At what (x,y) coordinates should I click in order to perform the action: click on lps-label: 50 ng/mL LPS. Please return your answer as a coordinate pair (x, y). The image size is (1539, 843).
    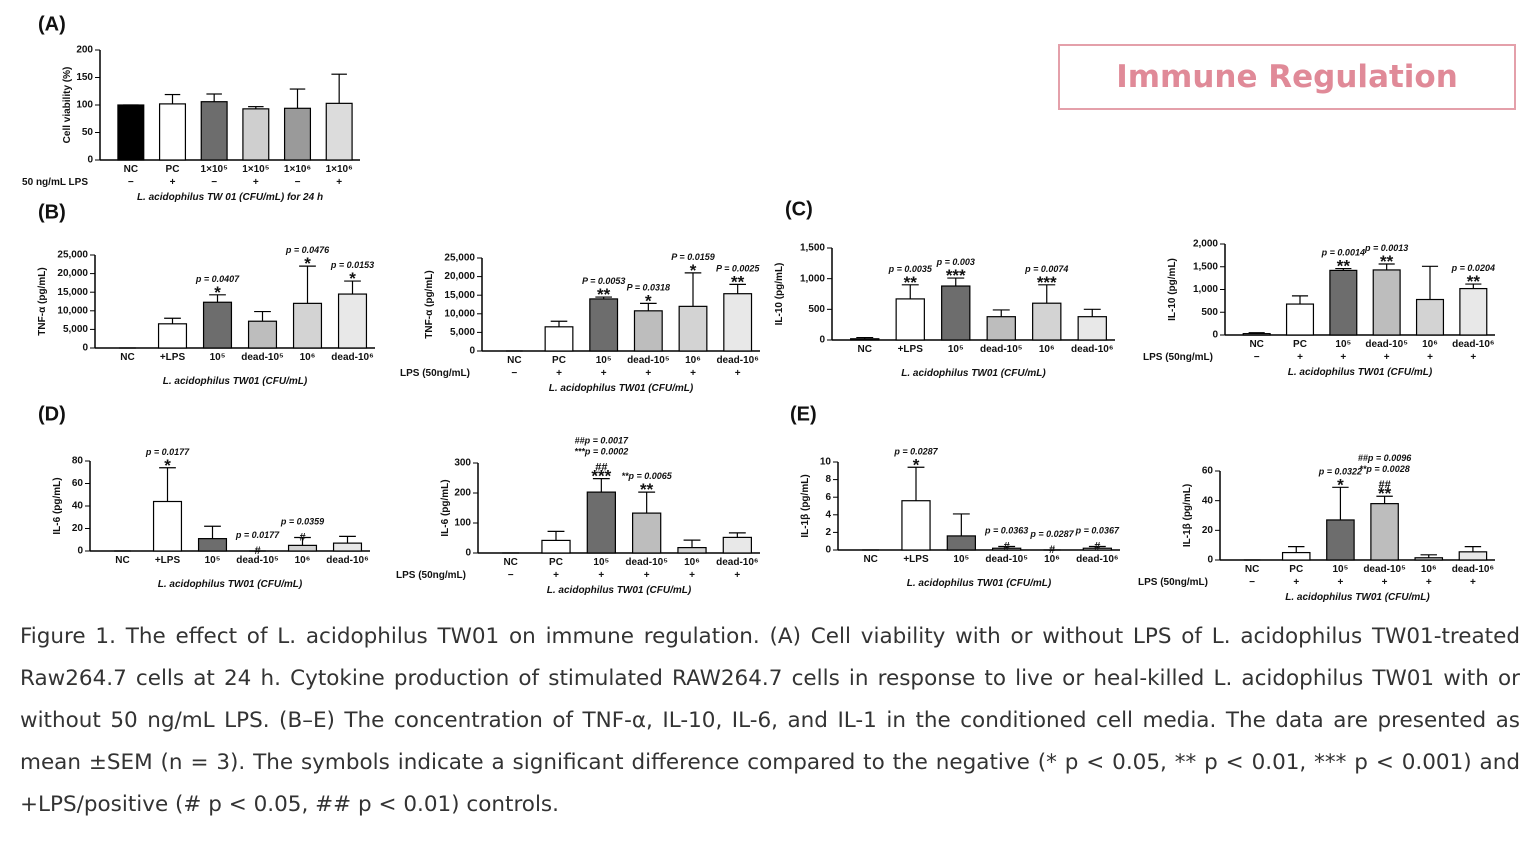
    Looking at the image, I should click on (55, 182).